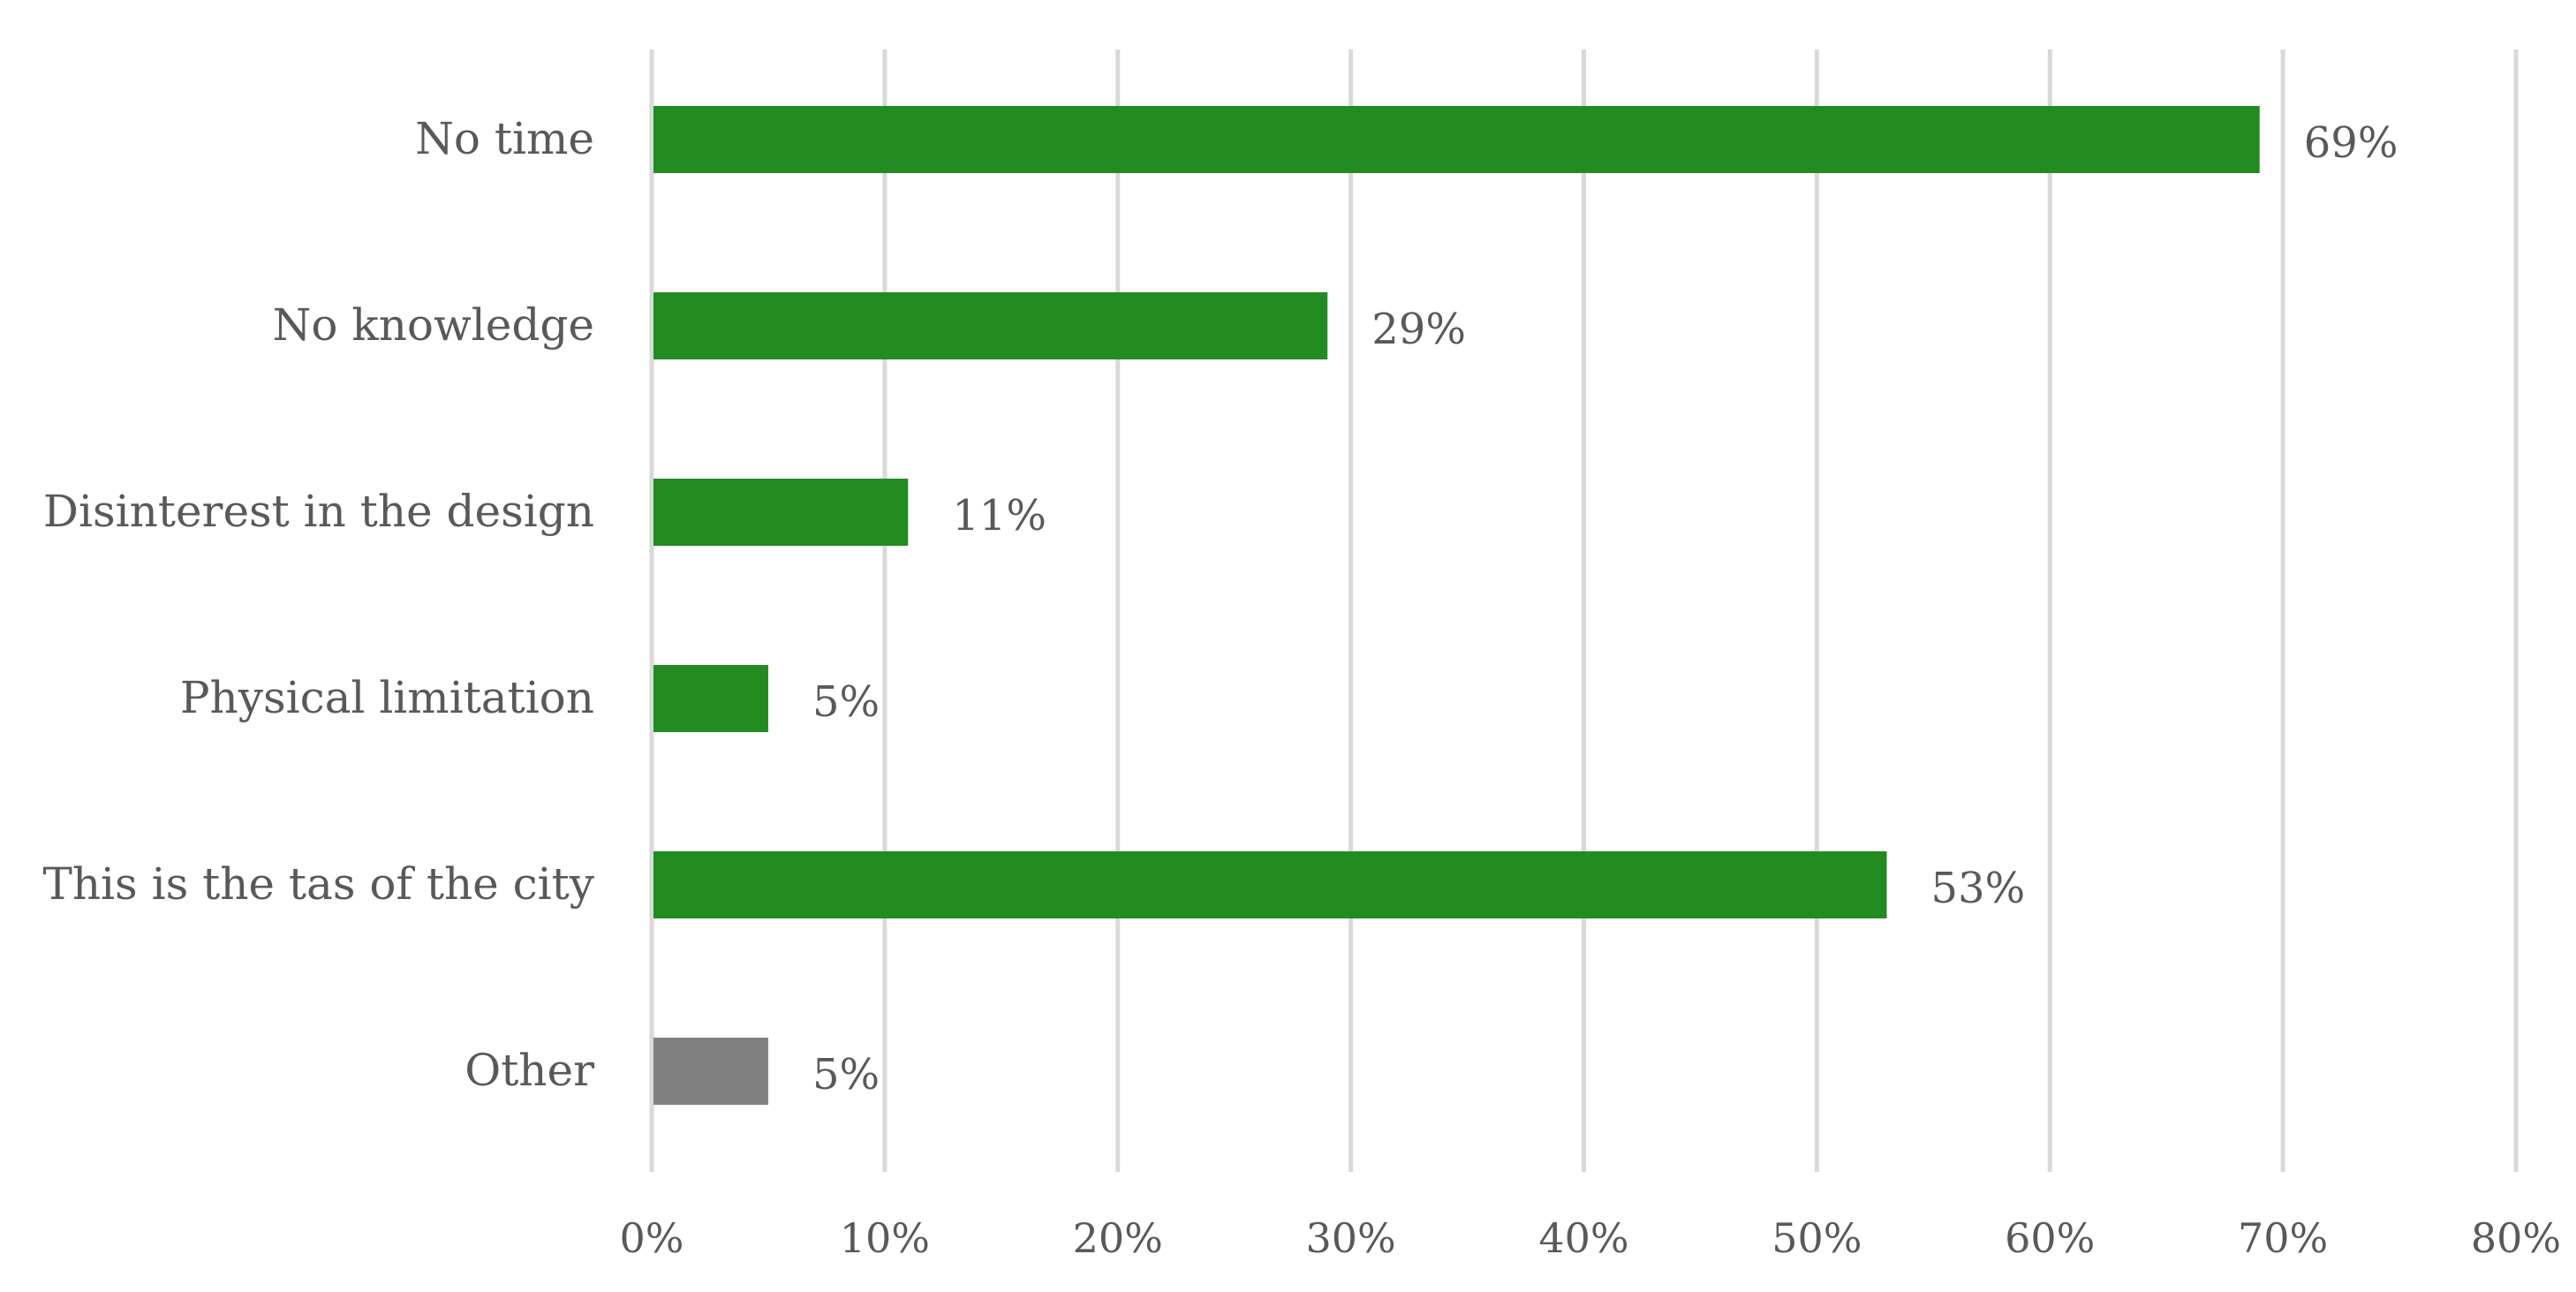 The width and height of the screenshot is (2576, 1292). What do you see at coordinates (885, 1238) in the screenshot?
I see `x-tick-label: 10%` at bounding box center [885, 1238].